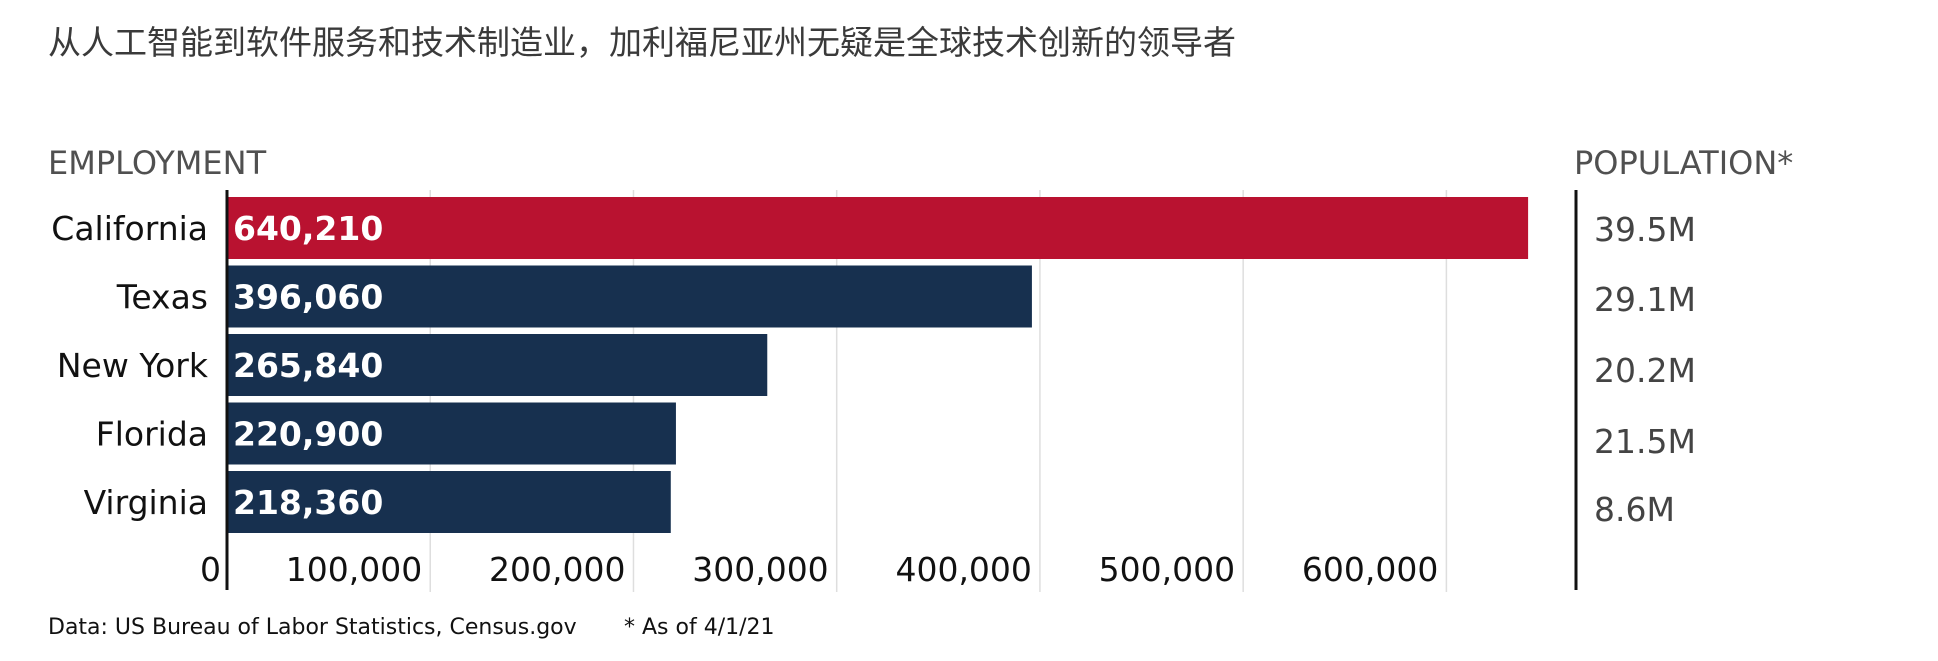 Image resolution: width=1938 pixels, height=661 pixels. What do you see at coordinates (1370, 569) in the screenshot?
I see `x-tick-label: 600,000` at bounding box center [1370, 569].